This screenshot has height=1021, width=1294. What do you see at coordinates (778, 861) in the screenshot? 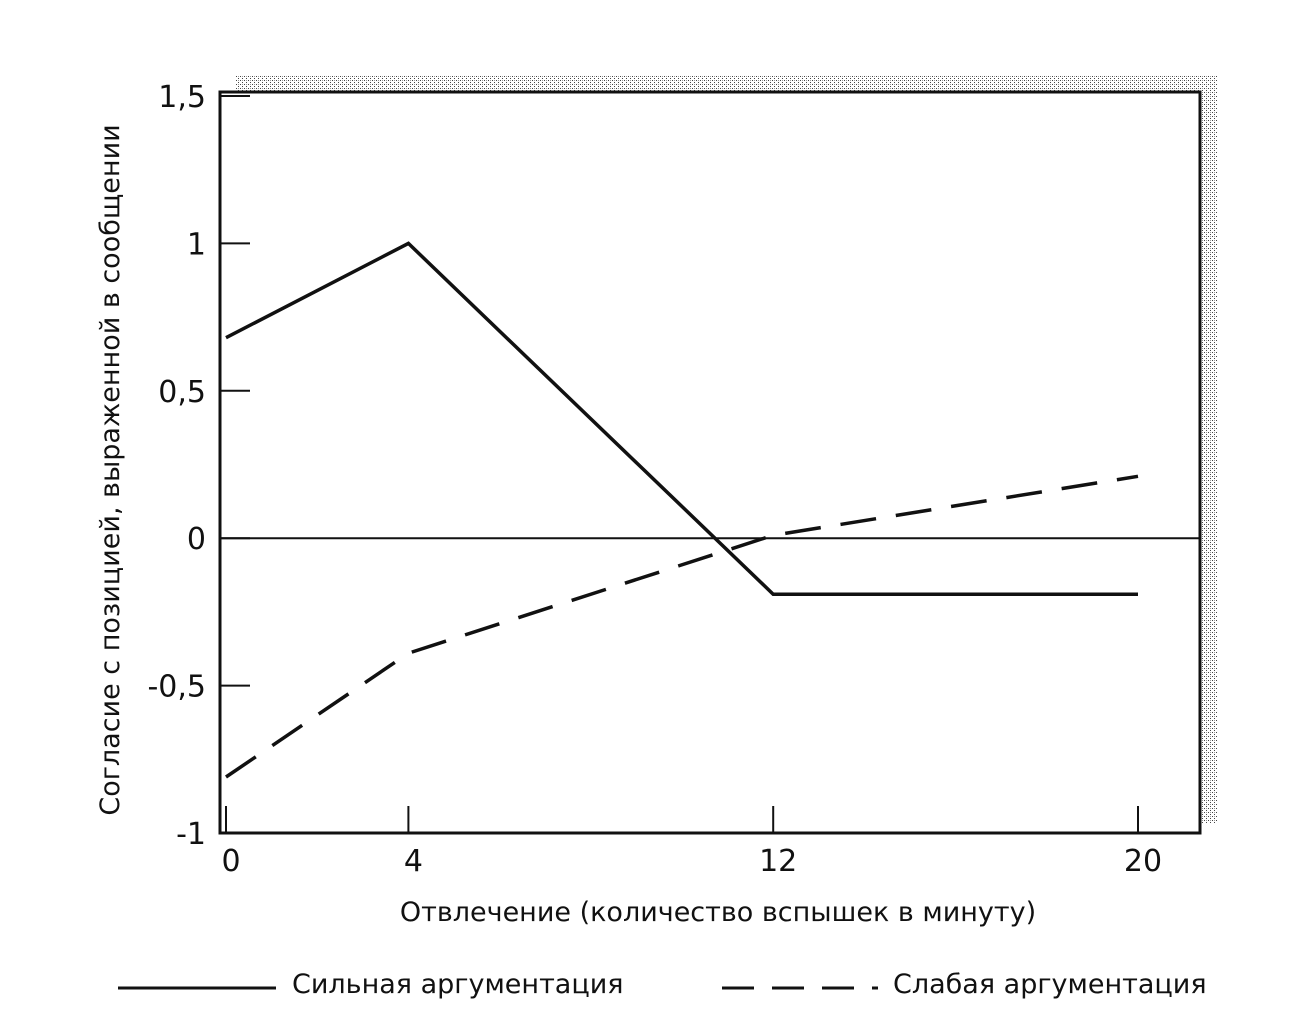
I see `x-tick-label: 12` at bounding box center [778, 861].